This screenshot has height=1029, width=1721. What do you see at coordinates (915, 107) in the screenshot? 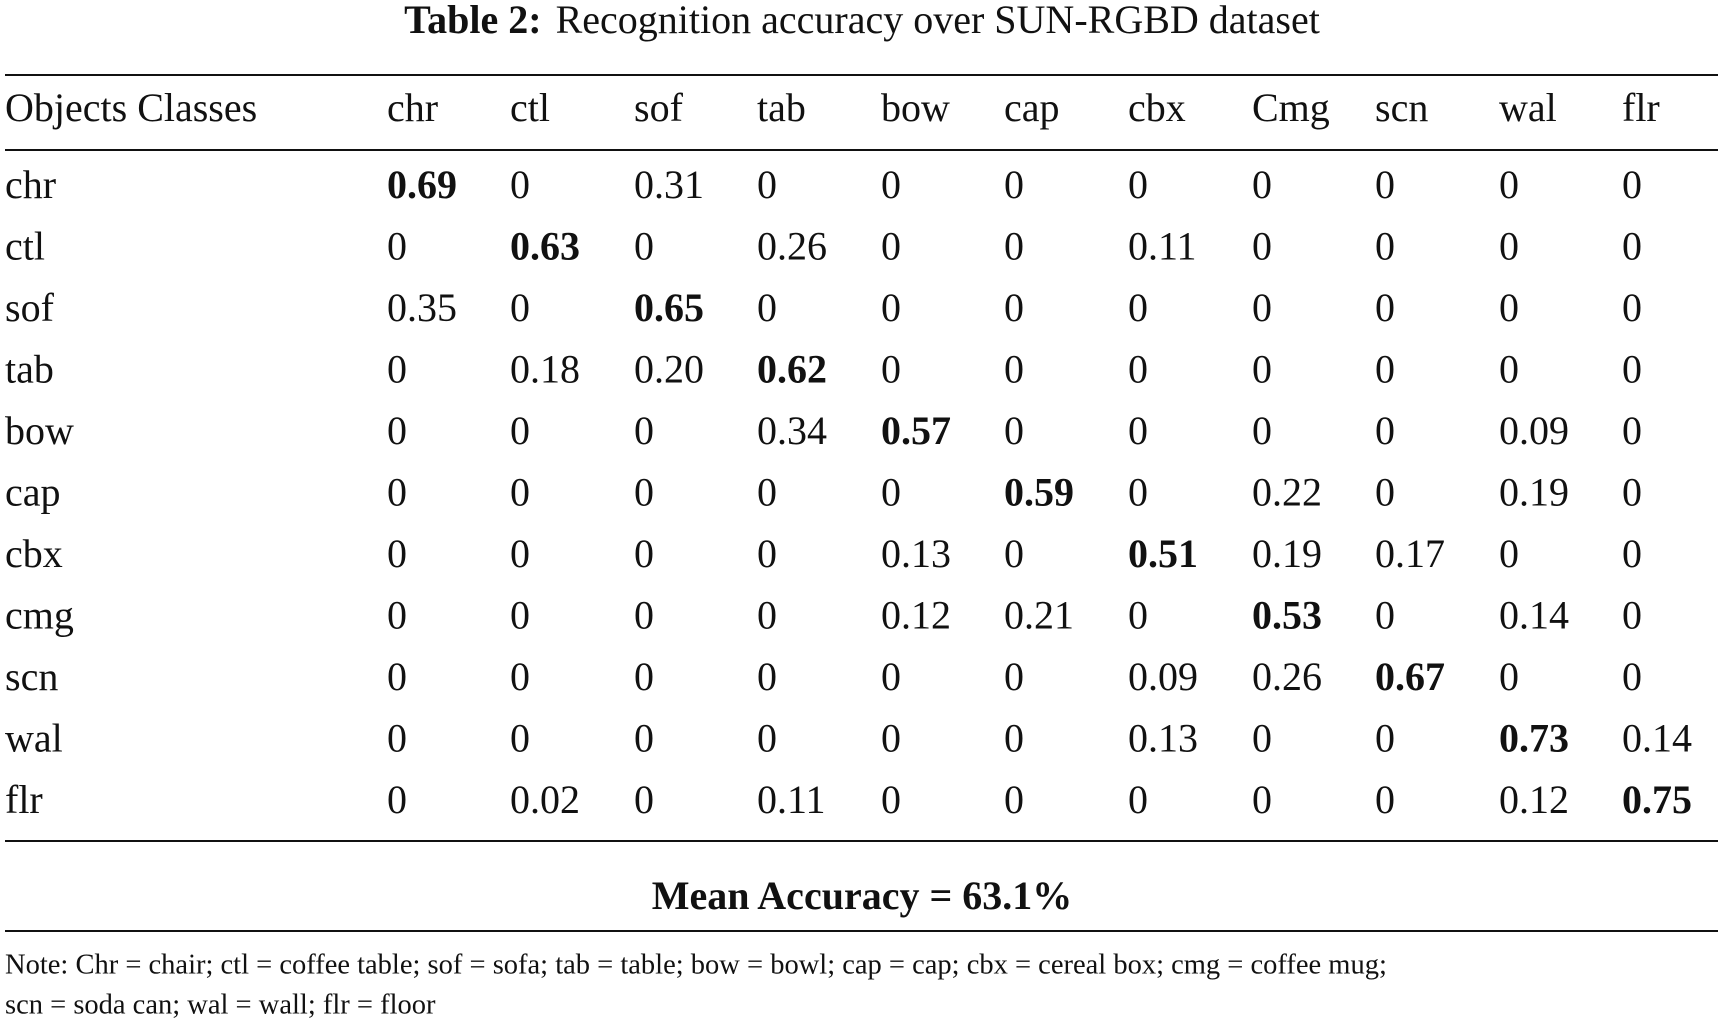
I see `header-cell: bow` at bounding box center [915, 107].